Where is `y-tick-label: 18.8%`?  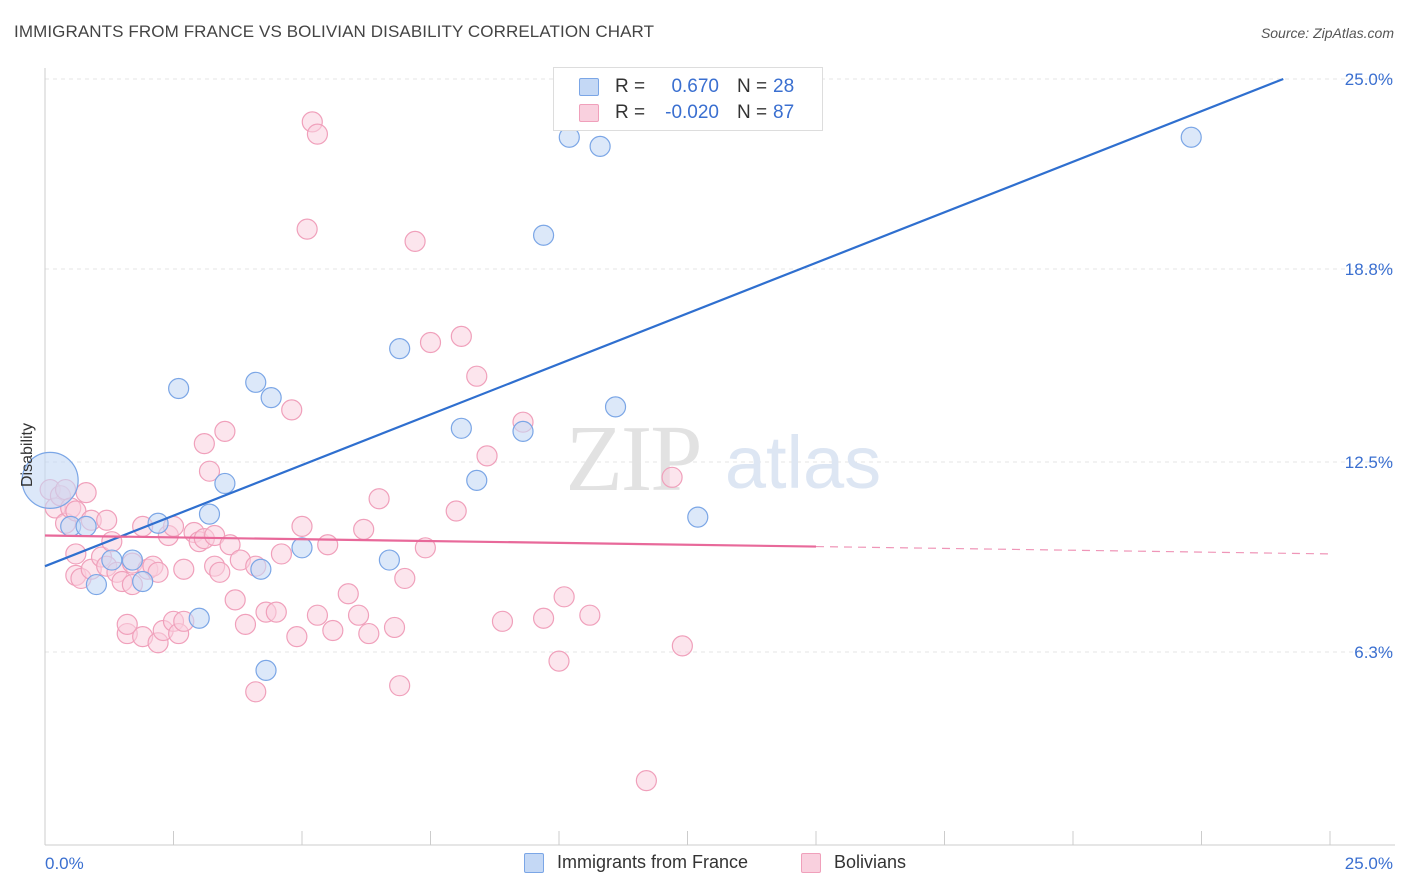
y-tick-label: 18.8% is located at coordinates (1369, 269).